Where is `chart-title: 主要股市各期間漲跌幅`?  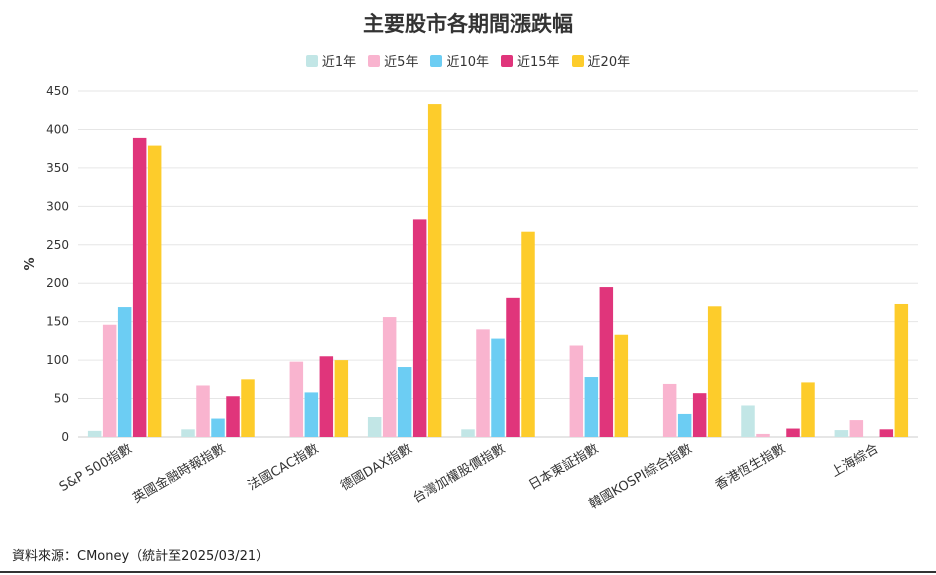 chart-title: 主要股市各期間漲跌幅 is located at coordinates (468, 24).